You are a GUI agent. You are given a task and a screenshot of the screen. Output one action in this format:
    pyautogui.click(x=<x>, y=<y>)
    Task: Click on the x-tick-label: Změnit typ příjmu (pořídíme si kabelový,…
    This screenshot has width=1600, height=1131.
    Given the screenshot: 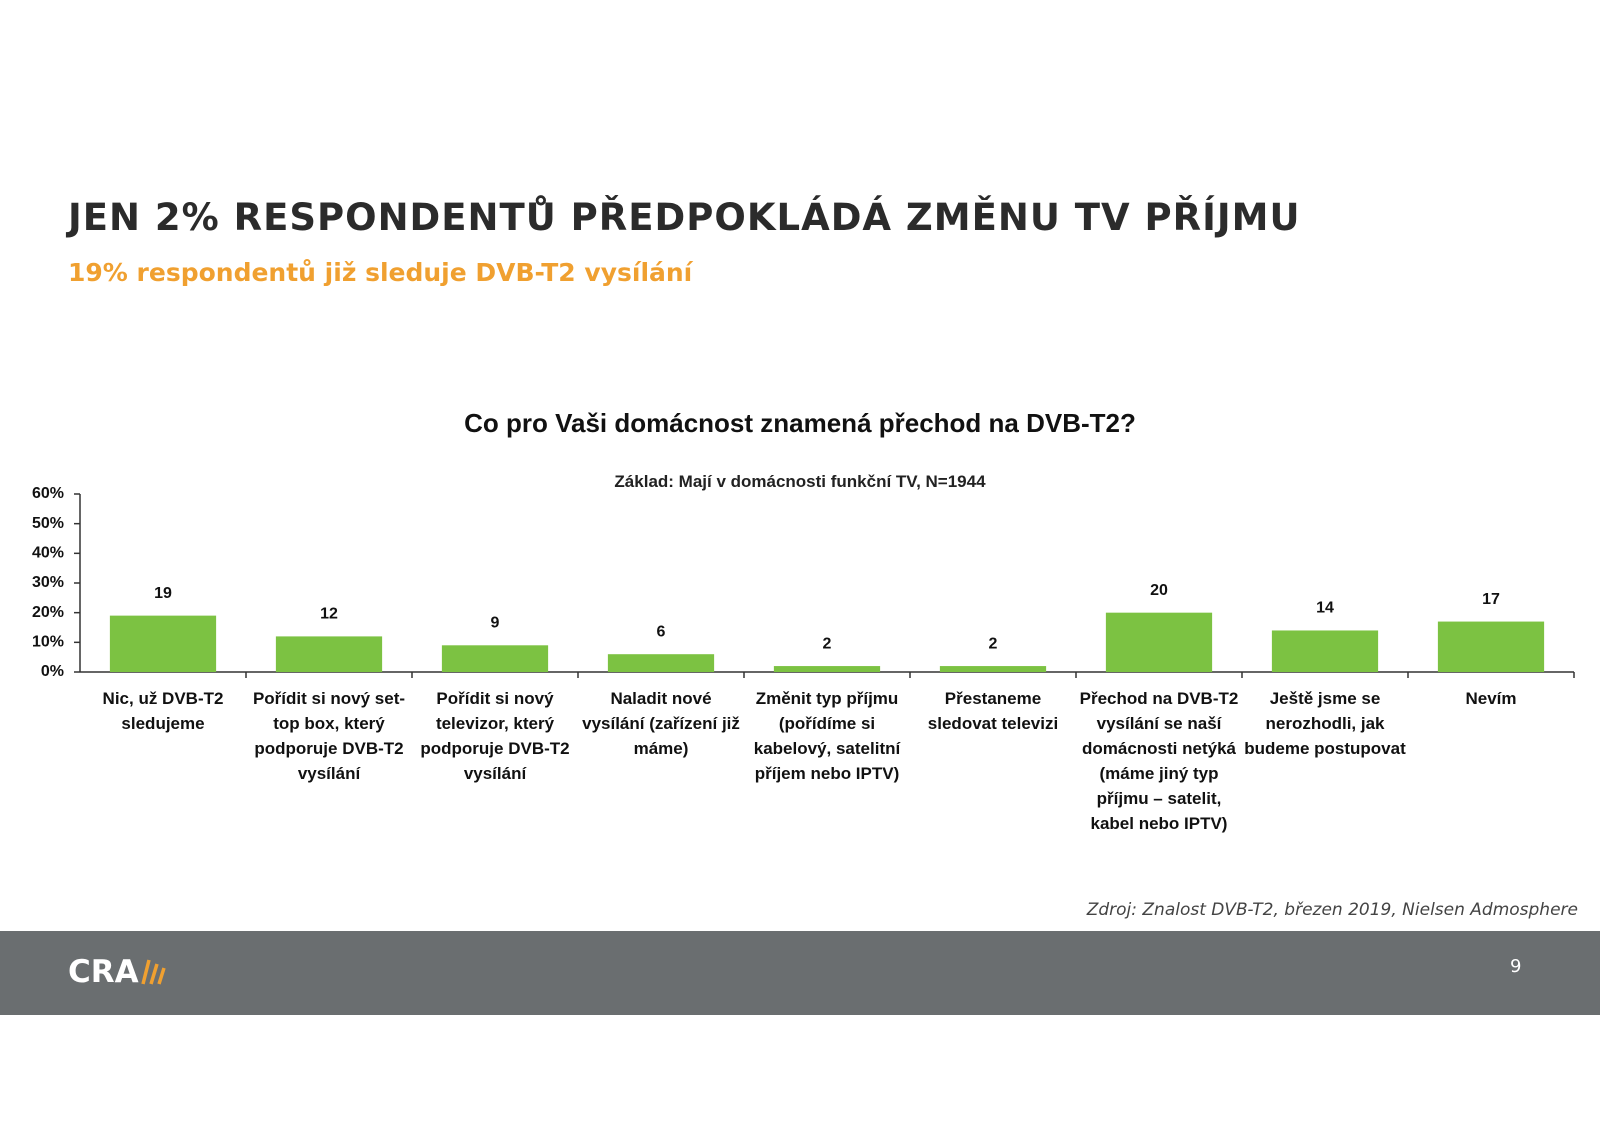 What is the action you would take?
    pyautogui.click(x=827, y=736)
    